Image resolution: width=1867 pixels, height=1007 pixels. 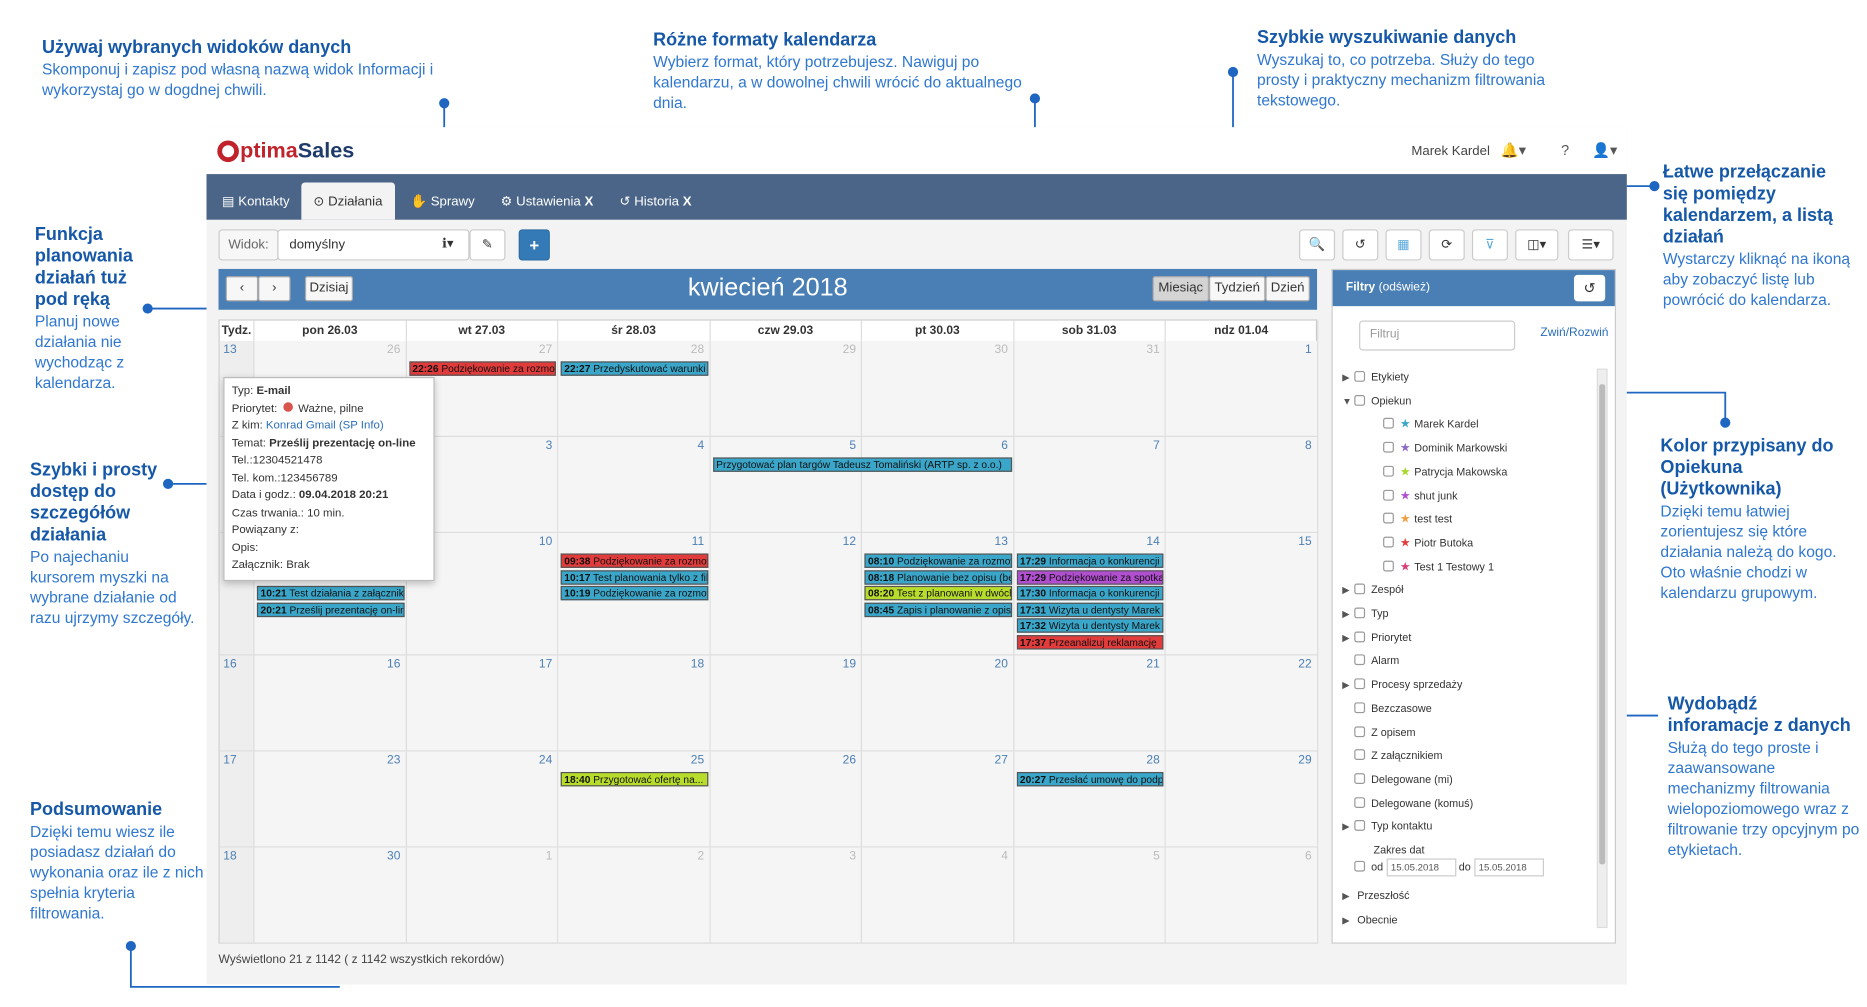 What do you see at coordinates (1001, 760) in the screenshot?
I see `day-number: 27` at bounding box center [1001, 760].